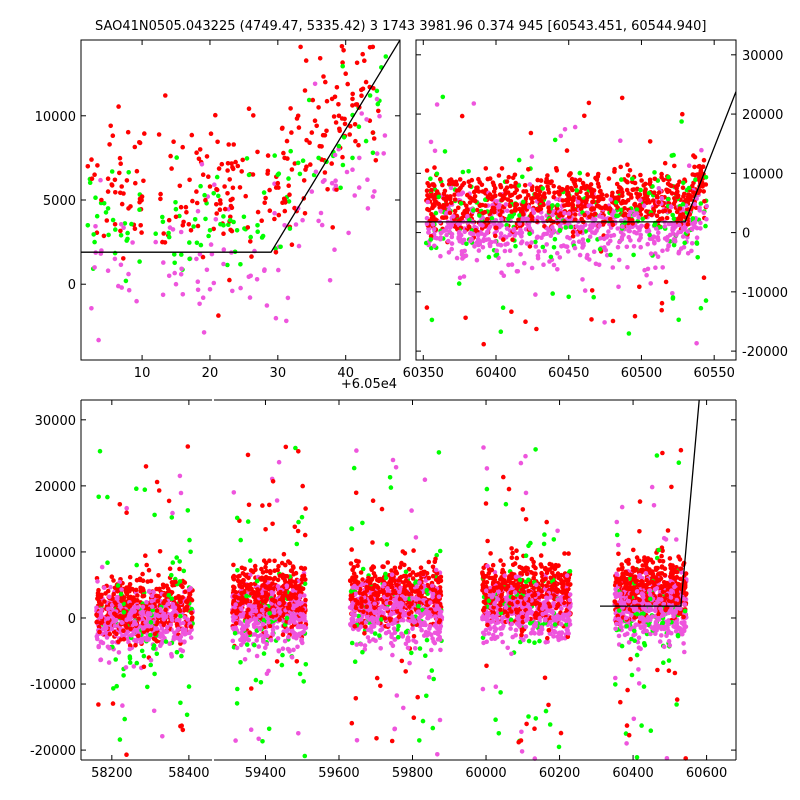  Describe the element at coordinates (568, 373) in the screenshot. I see `tr-xtick-label: 60450` at that location.